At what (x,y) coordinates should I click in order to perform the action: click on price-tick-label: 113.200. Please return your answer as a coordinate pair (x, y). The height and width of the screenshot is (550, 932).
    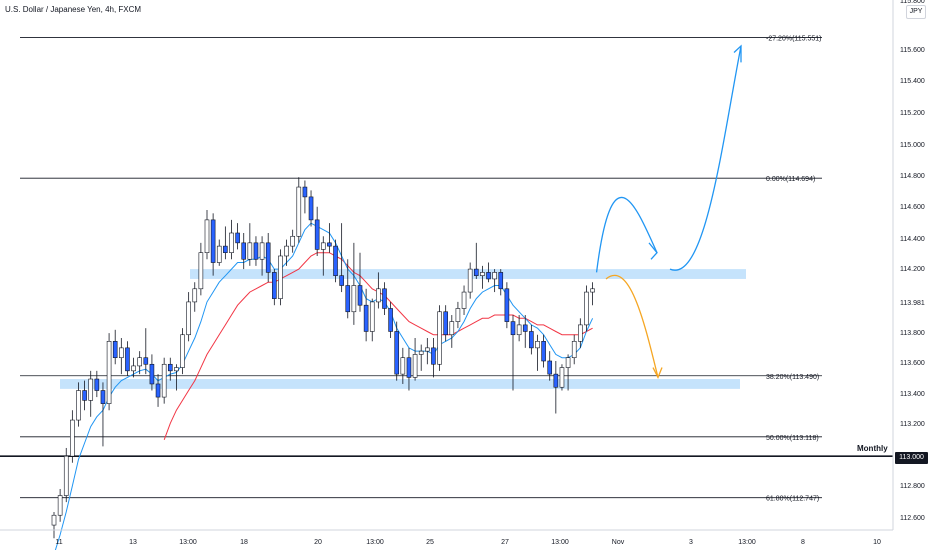
    Looking at the image, I should click on (912, 424).